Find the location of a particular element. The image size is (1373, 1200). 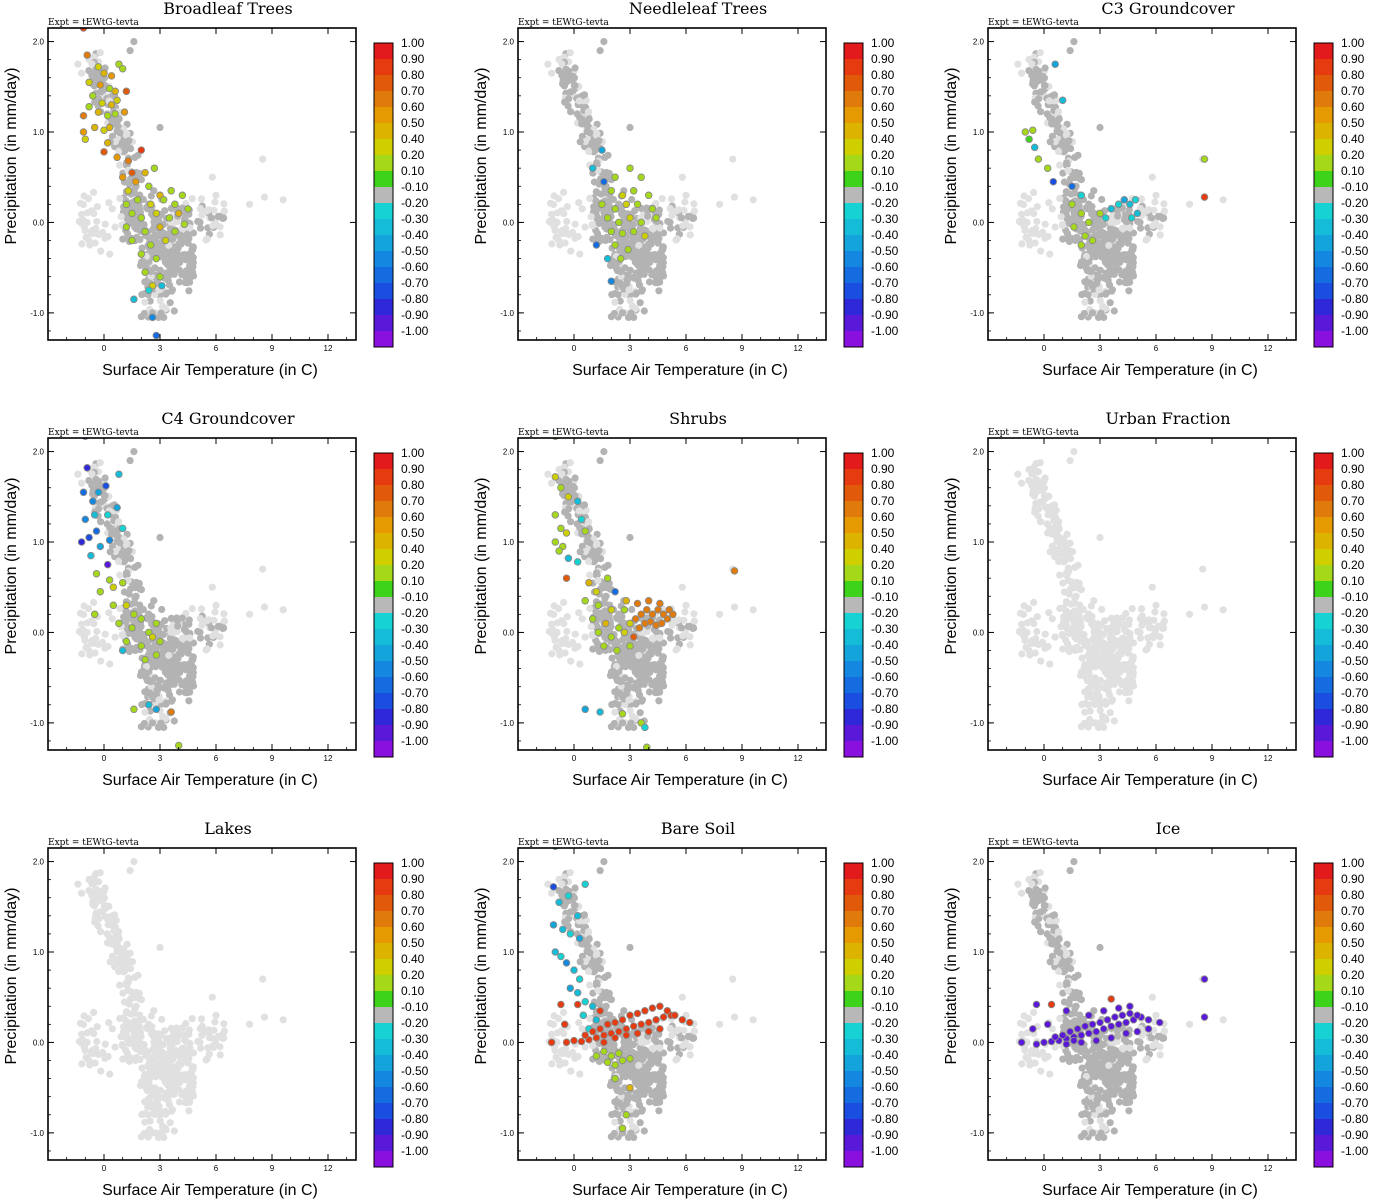

colorbar-label: -0.40 is located at coordinates (415, 645).